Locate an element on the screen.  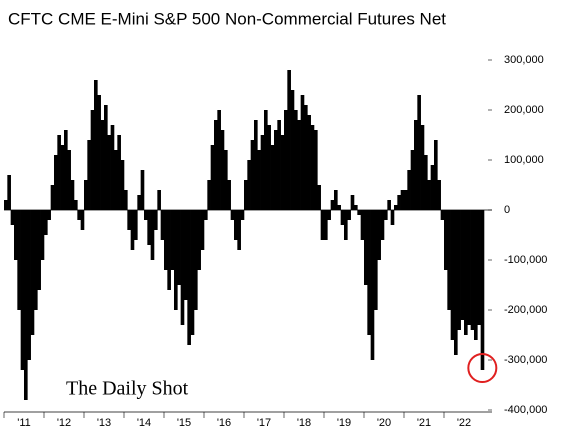
y-tick-label: 300,000 is located at coordinates (524, 60).